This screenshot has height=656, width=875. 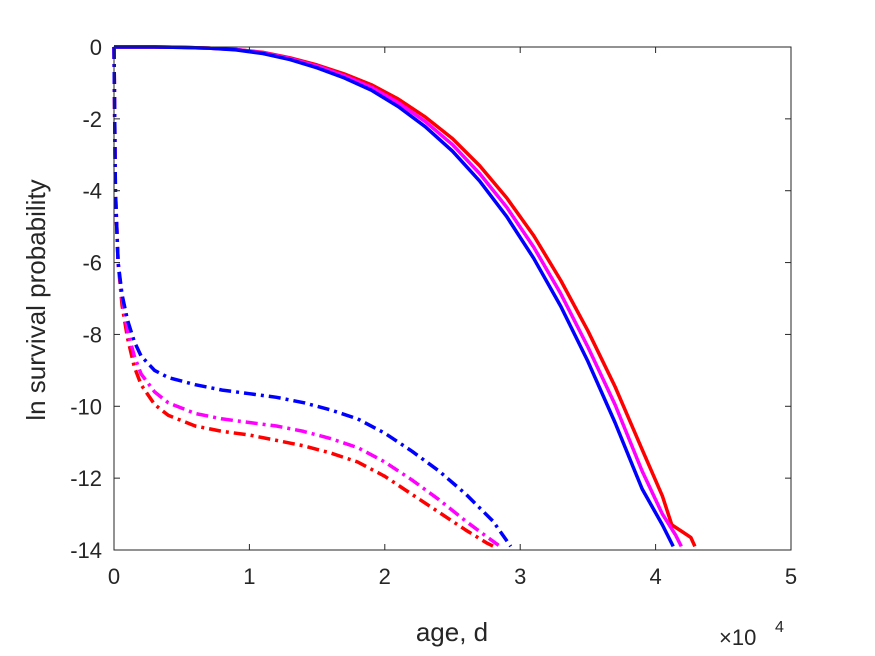 I want to click on y-tick-label: -12, so click(x=86, y=478).